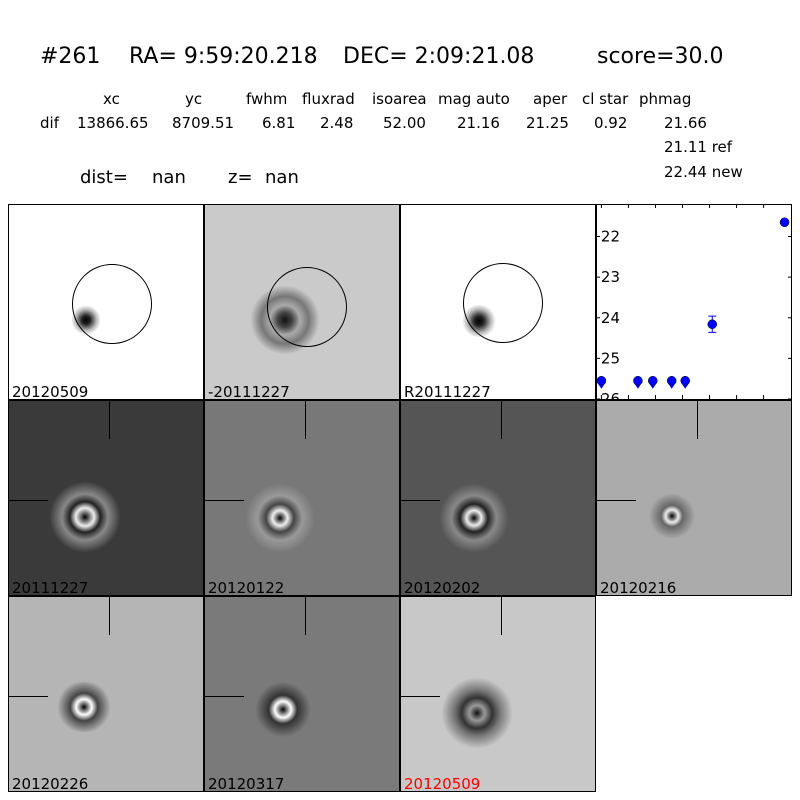  What do you see at coordinates (50, 587) in the screenshot?
I see `stamp-label: 20111227` at bounding box center [50, 587].